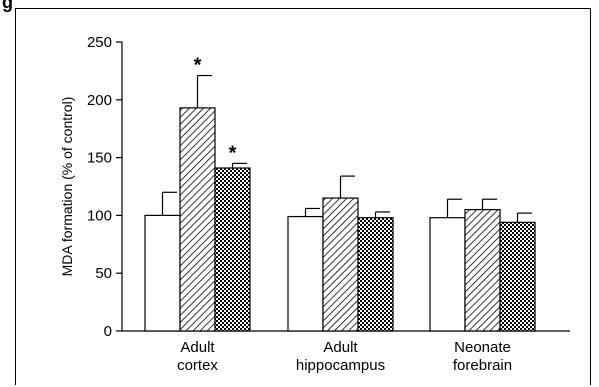 The image size is (599, 387). I want to click on x-category-label: Neonate, so click(482, 347).